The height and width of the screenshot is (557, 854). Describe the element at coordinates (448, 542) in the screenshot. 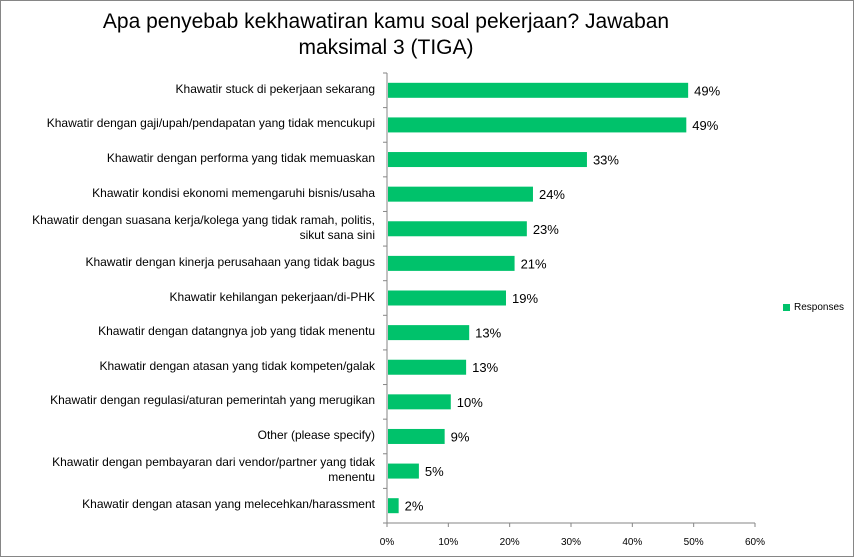

I see `x-tick-label: 10%` at that location.